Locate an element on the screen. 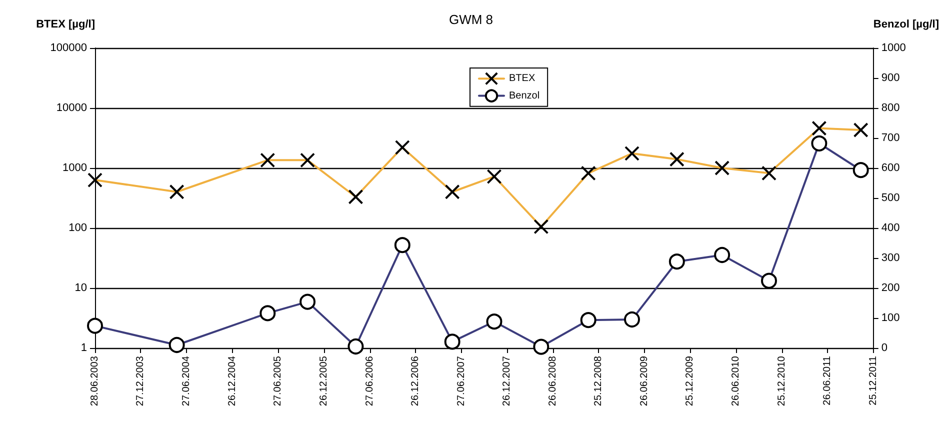  x-tick-label: 27.06.2005 is located at coordinates (278, 381).